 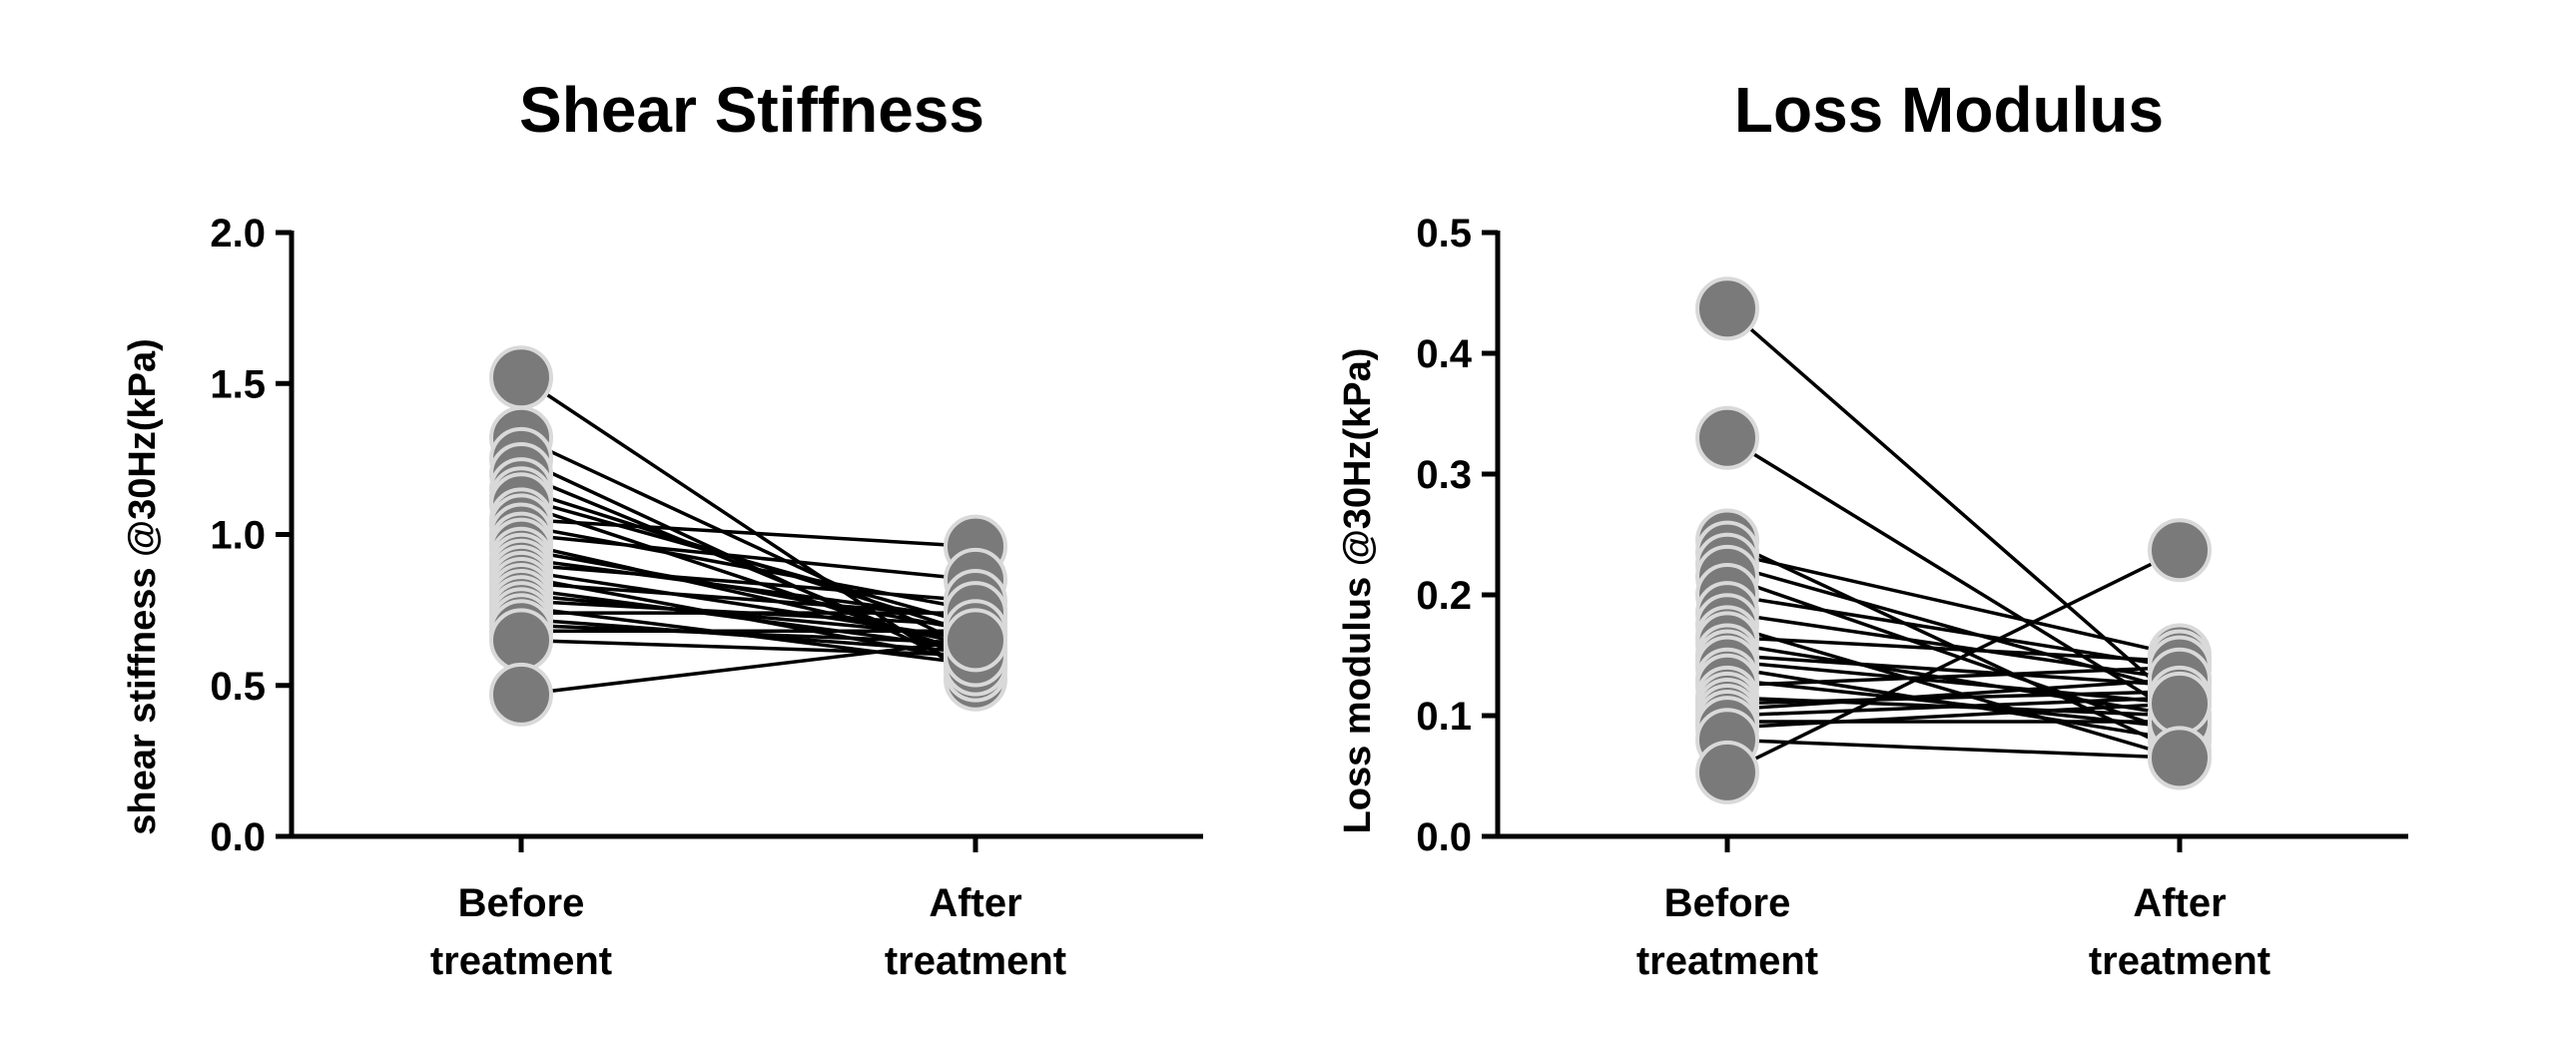 What do you see at coordinates (1358, 591) in the screenshot?
I see `y-axis-label: Loss modulus @30Hz(kPa)` at bounding box center [1358, 591].